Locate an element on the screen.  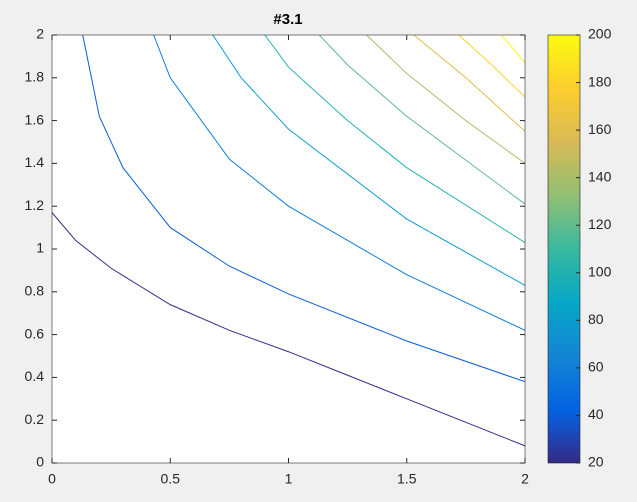
x-tick-label: 0.5 is located at coordinates (171, 479).